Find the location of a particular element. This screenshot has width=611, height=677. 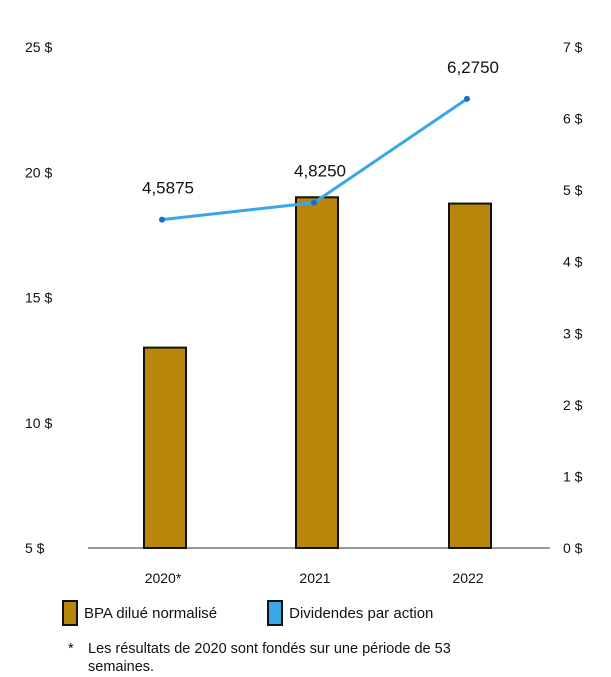

line-data-label: 4,5875 is located at coordinates (168, 188).